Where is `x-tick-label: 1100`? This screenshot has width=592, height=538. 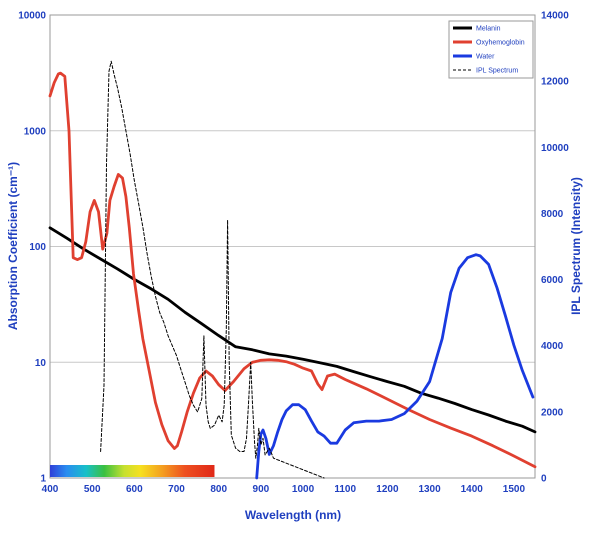 x-tick-label: 1100 is located at coordinates (345, 489).